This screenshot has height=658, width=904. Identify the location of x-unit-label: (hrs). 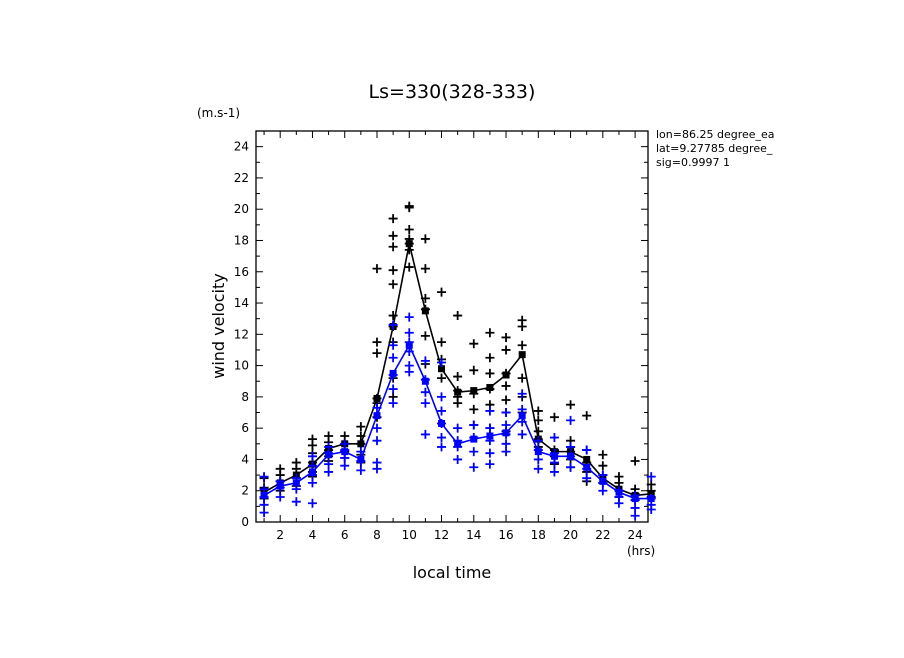
(641, 551).